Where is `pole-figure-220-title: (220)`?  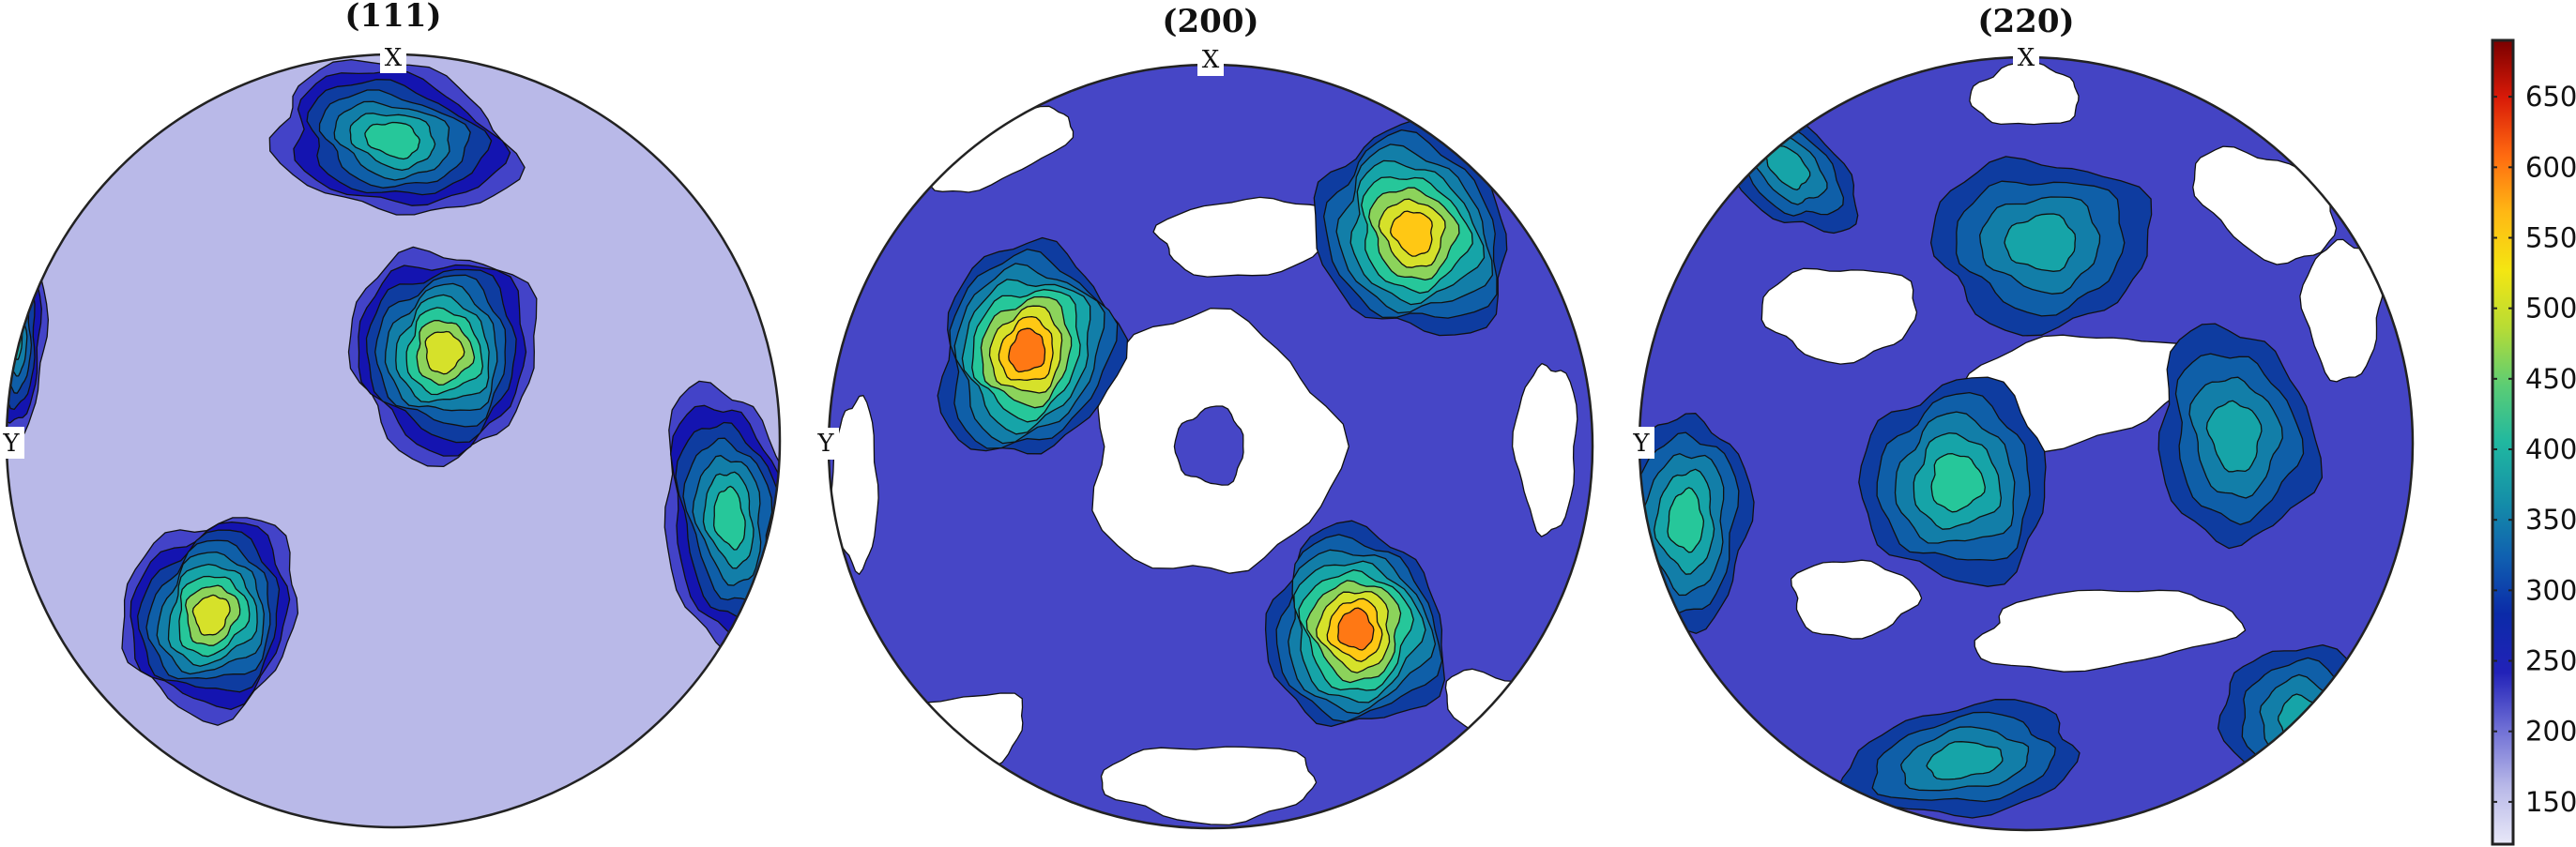
pole-figure-220-title: (220) is located at coordinates (2025, 21).